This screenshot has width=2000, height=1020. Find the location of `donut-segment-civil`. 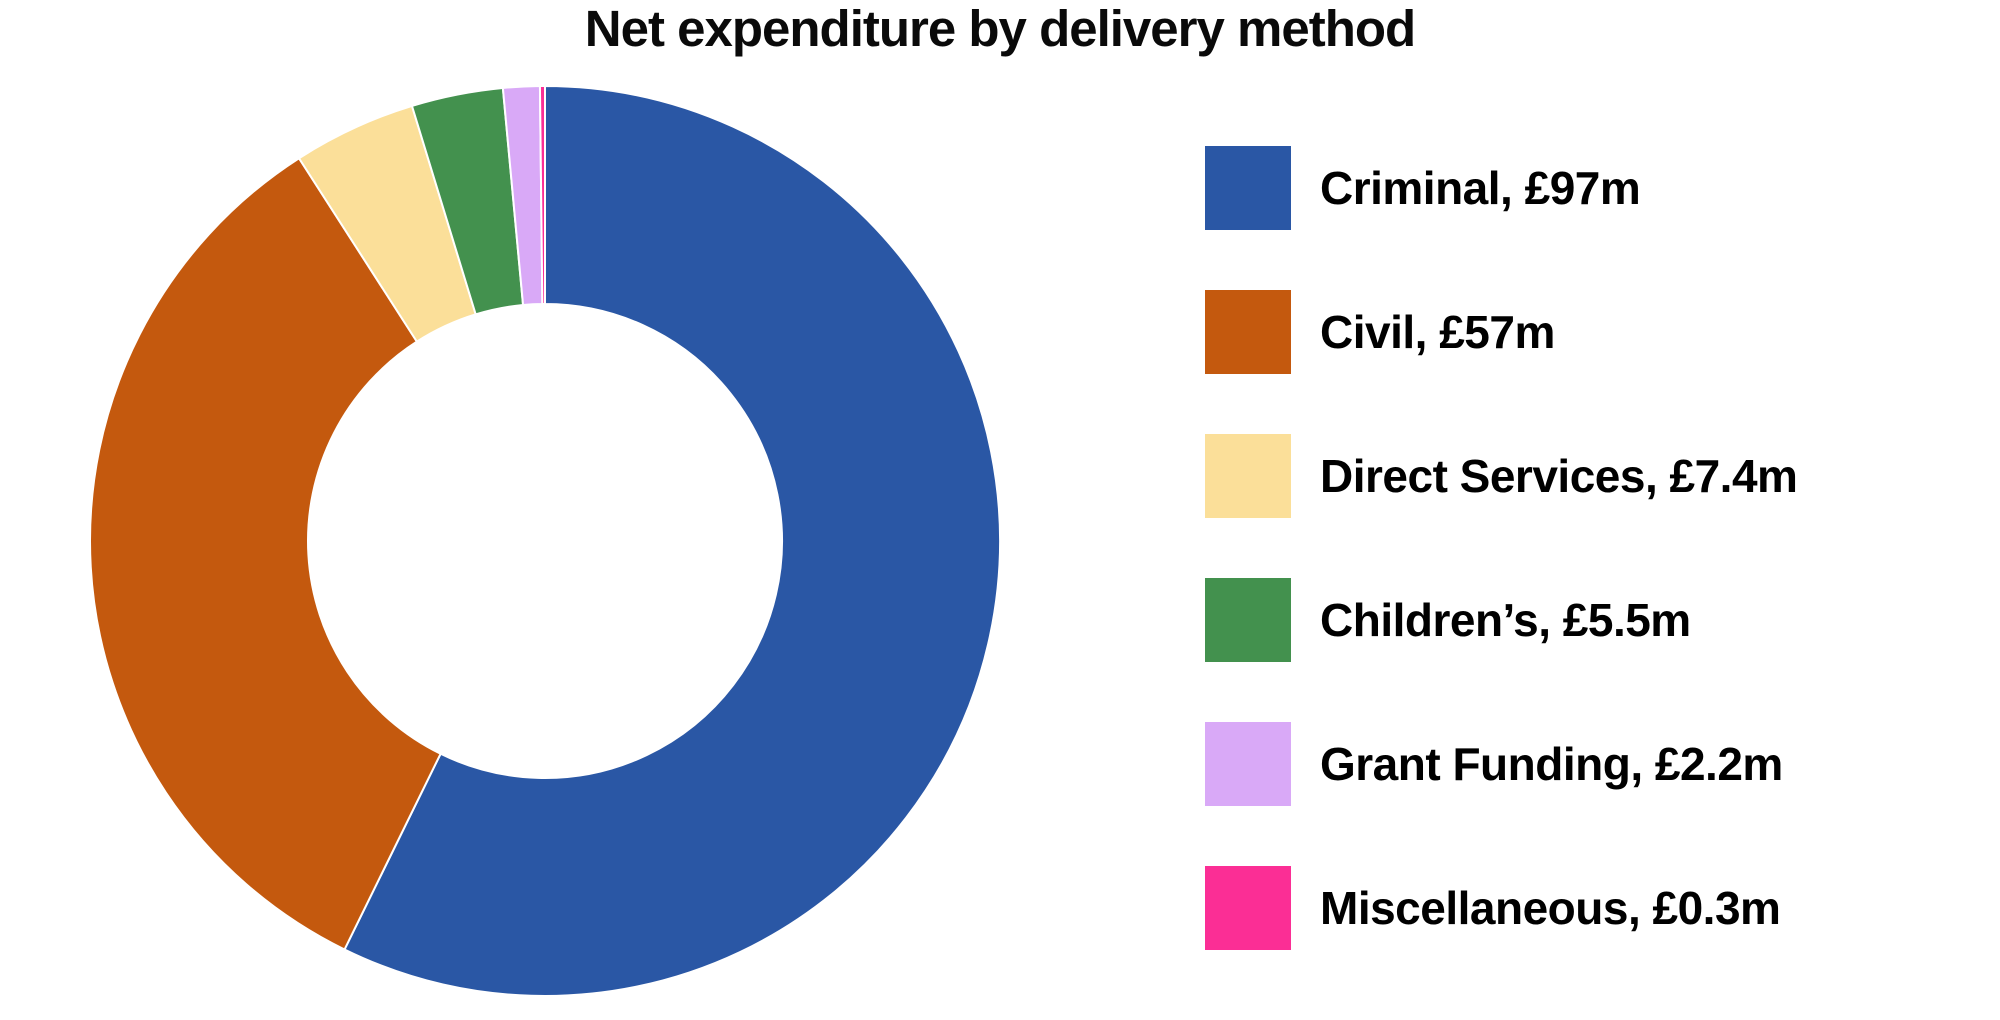

donut-segment-civil is located at coordinates (265, 554).